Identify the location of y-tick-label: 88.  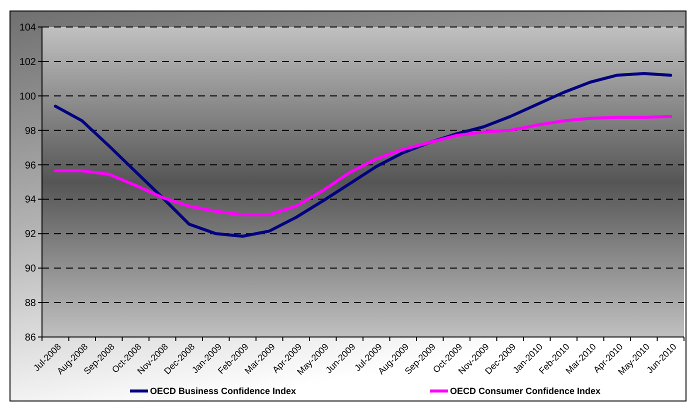
(30, 304).